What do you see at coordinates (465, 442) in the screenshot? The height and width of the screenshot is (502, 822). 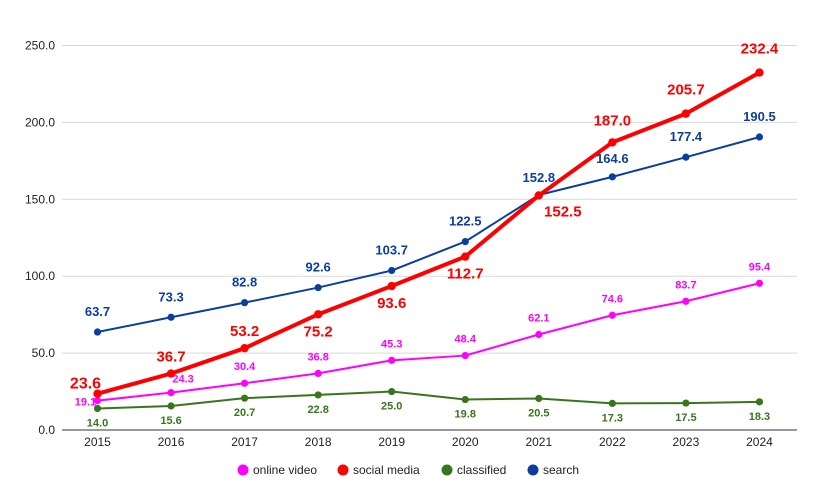 I see `x-tick-label: 2020` at bounding box center [465, 442].